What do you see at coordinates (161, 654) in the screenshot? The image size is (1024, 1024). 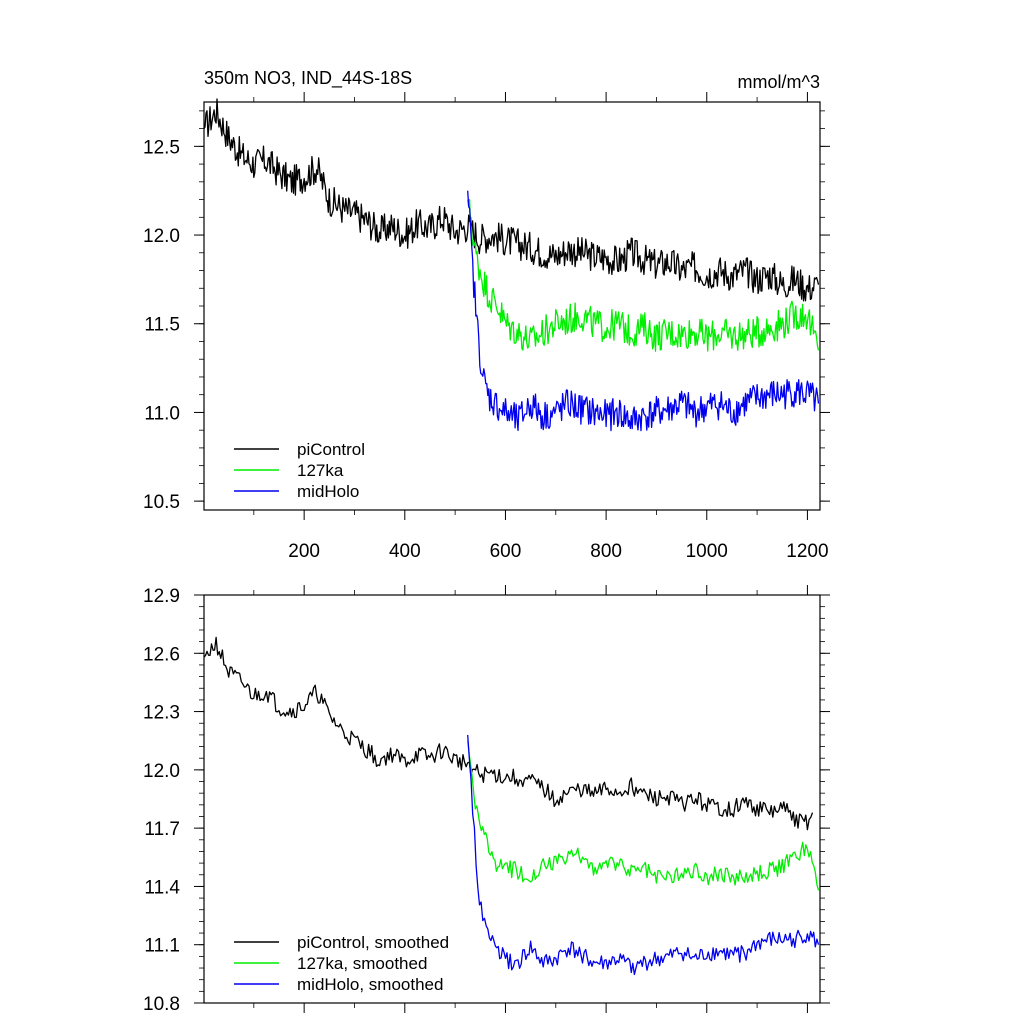 I see `y-tick-label: 12.6` at bounding box center [161, 654].